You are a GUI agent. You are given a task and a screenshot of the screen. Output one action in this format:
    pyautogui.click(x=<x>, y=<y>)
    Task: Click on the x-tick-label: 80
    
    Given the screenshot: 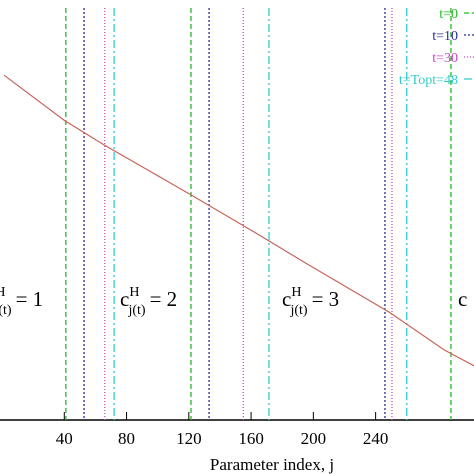 What is the action you would take?
    pyautogui.click(x=126, y=438)
    